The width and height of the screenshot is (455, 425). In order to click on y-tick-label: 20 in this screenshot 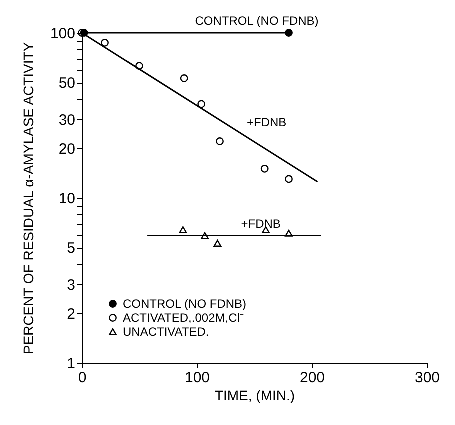, I will do `click(67, 149)`.